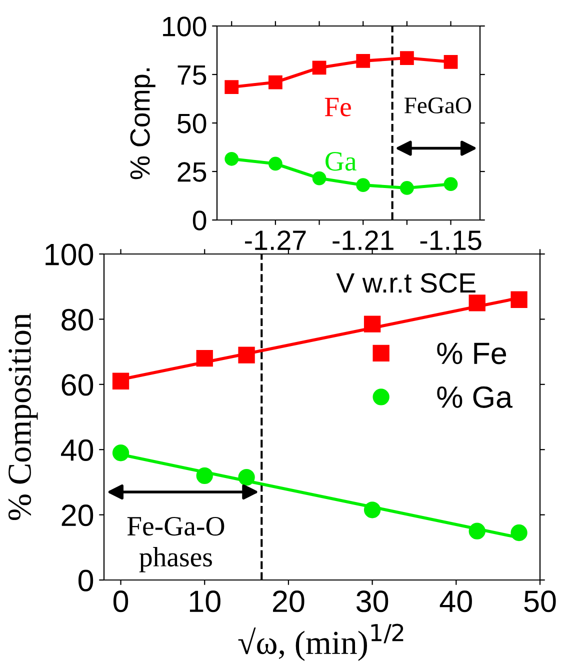 Image resolution: width=565 pixels, height=669 pixels. What do you see at coordinates (275, 240) in the screenshot?
I see `x-tick-label: -1.27` at bounding box center [275, 240].